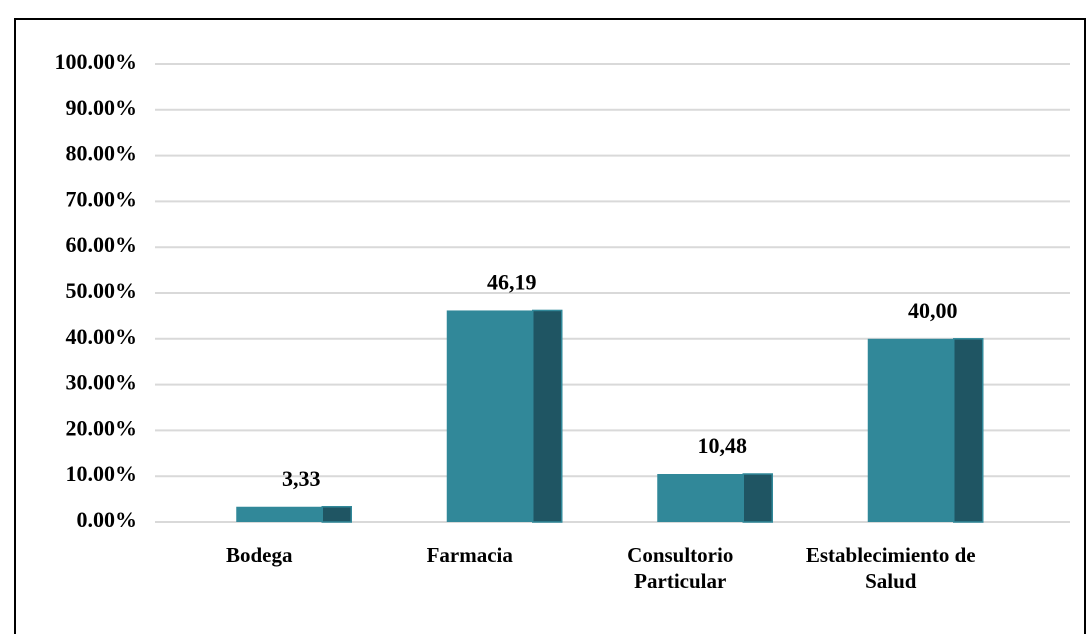 The height and width of the screenshot is (634, 1091). I want to click on y-tick-label: 90.00%, so click(102, 107).